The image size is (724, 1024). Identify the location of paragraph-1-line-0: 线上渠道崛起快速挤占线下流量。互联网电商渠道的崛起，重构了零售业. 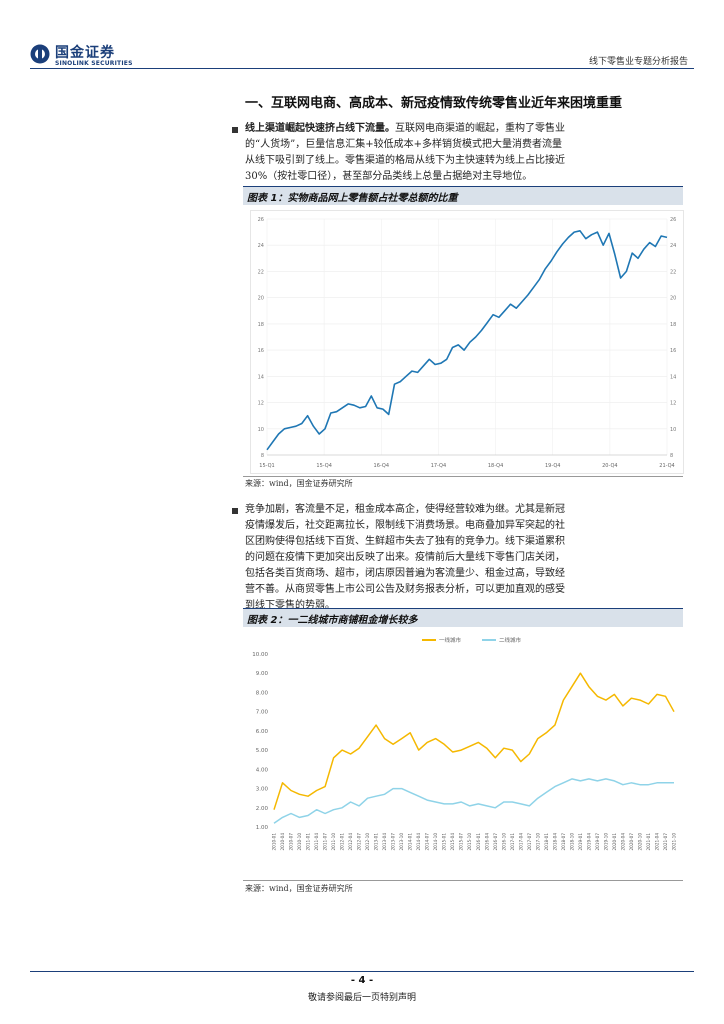
(405, 128).